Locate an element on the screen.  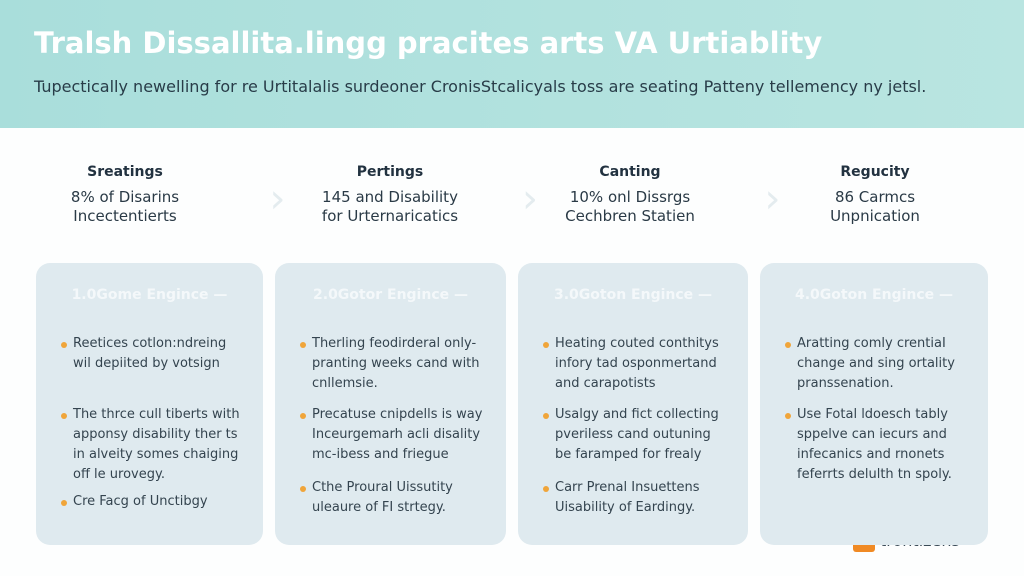
bullet-text: Carr Prenal Insuettens is located at coordinates (627, 487).